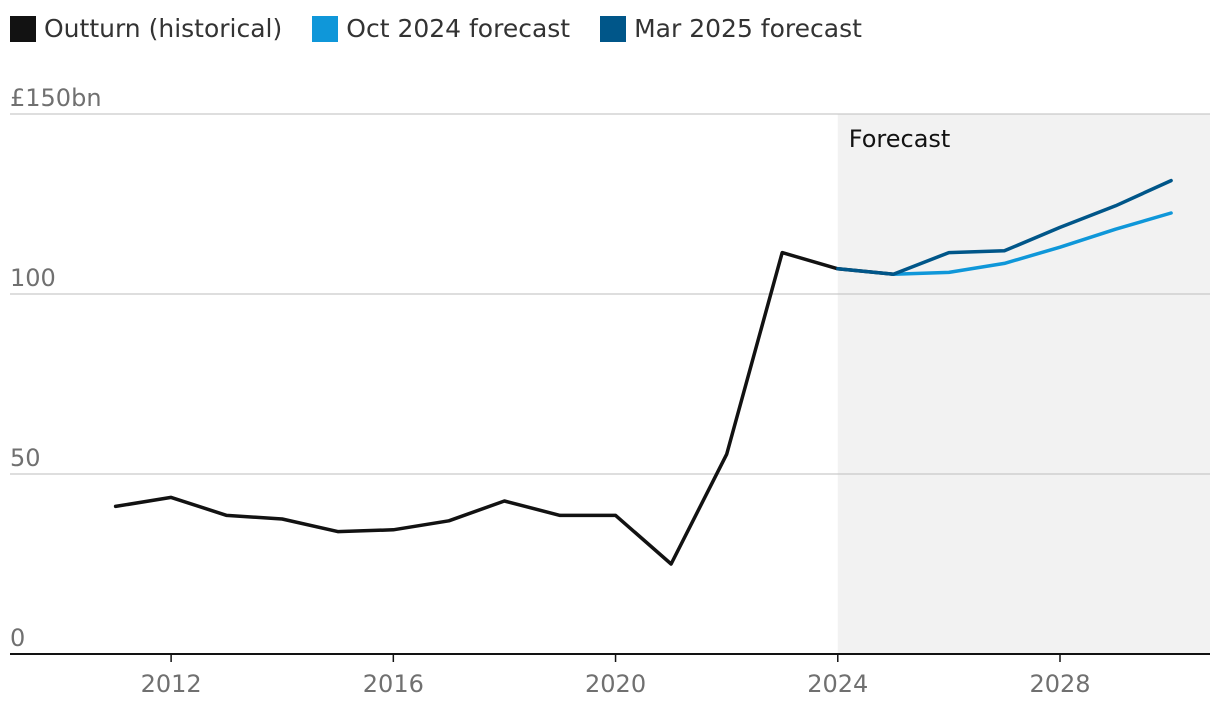 The height and width of the screenshot is (712, 1220). Describe the element at coordinates (393, 684) in the screenshot. I see `x-tick-label: 2016` at that location.